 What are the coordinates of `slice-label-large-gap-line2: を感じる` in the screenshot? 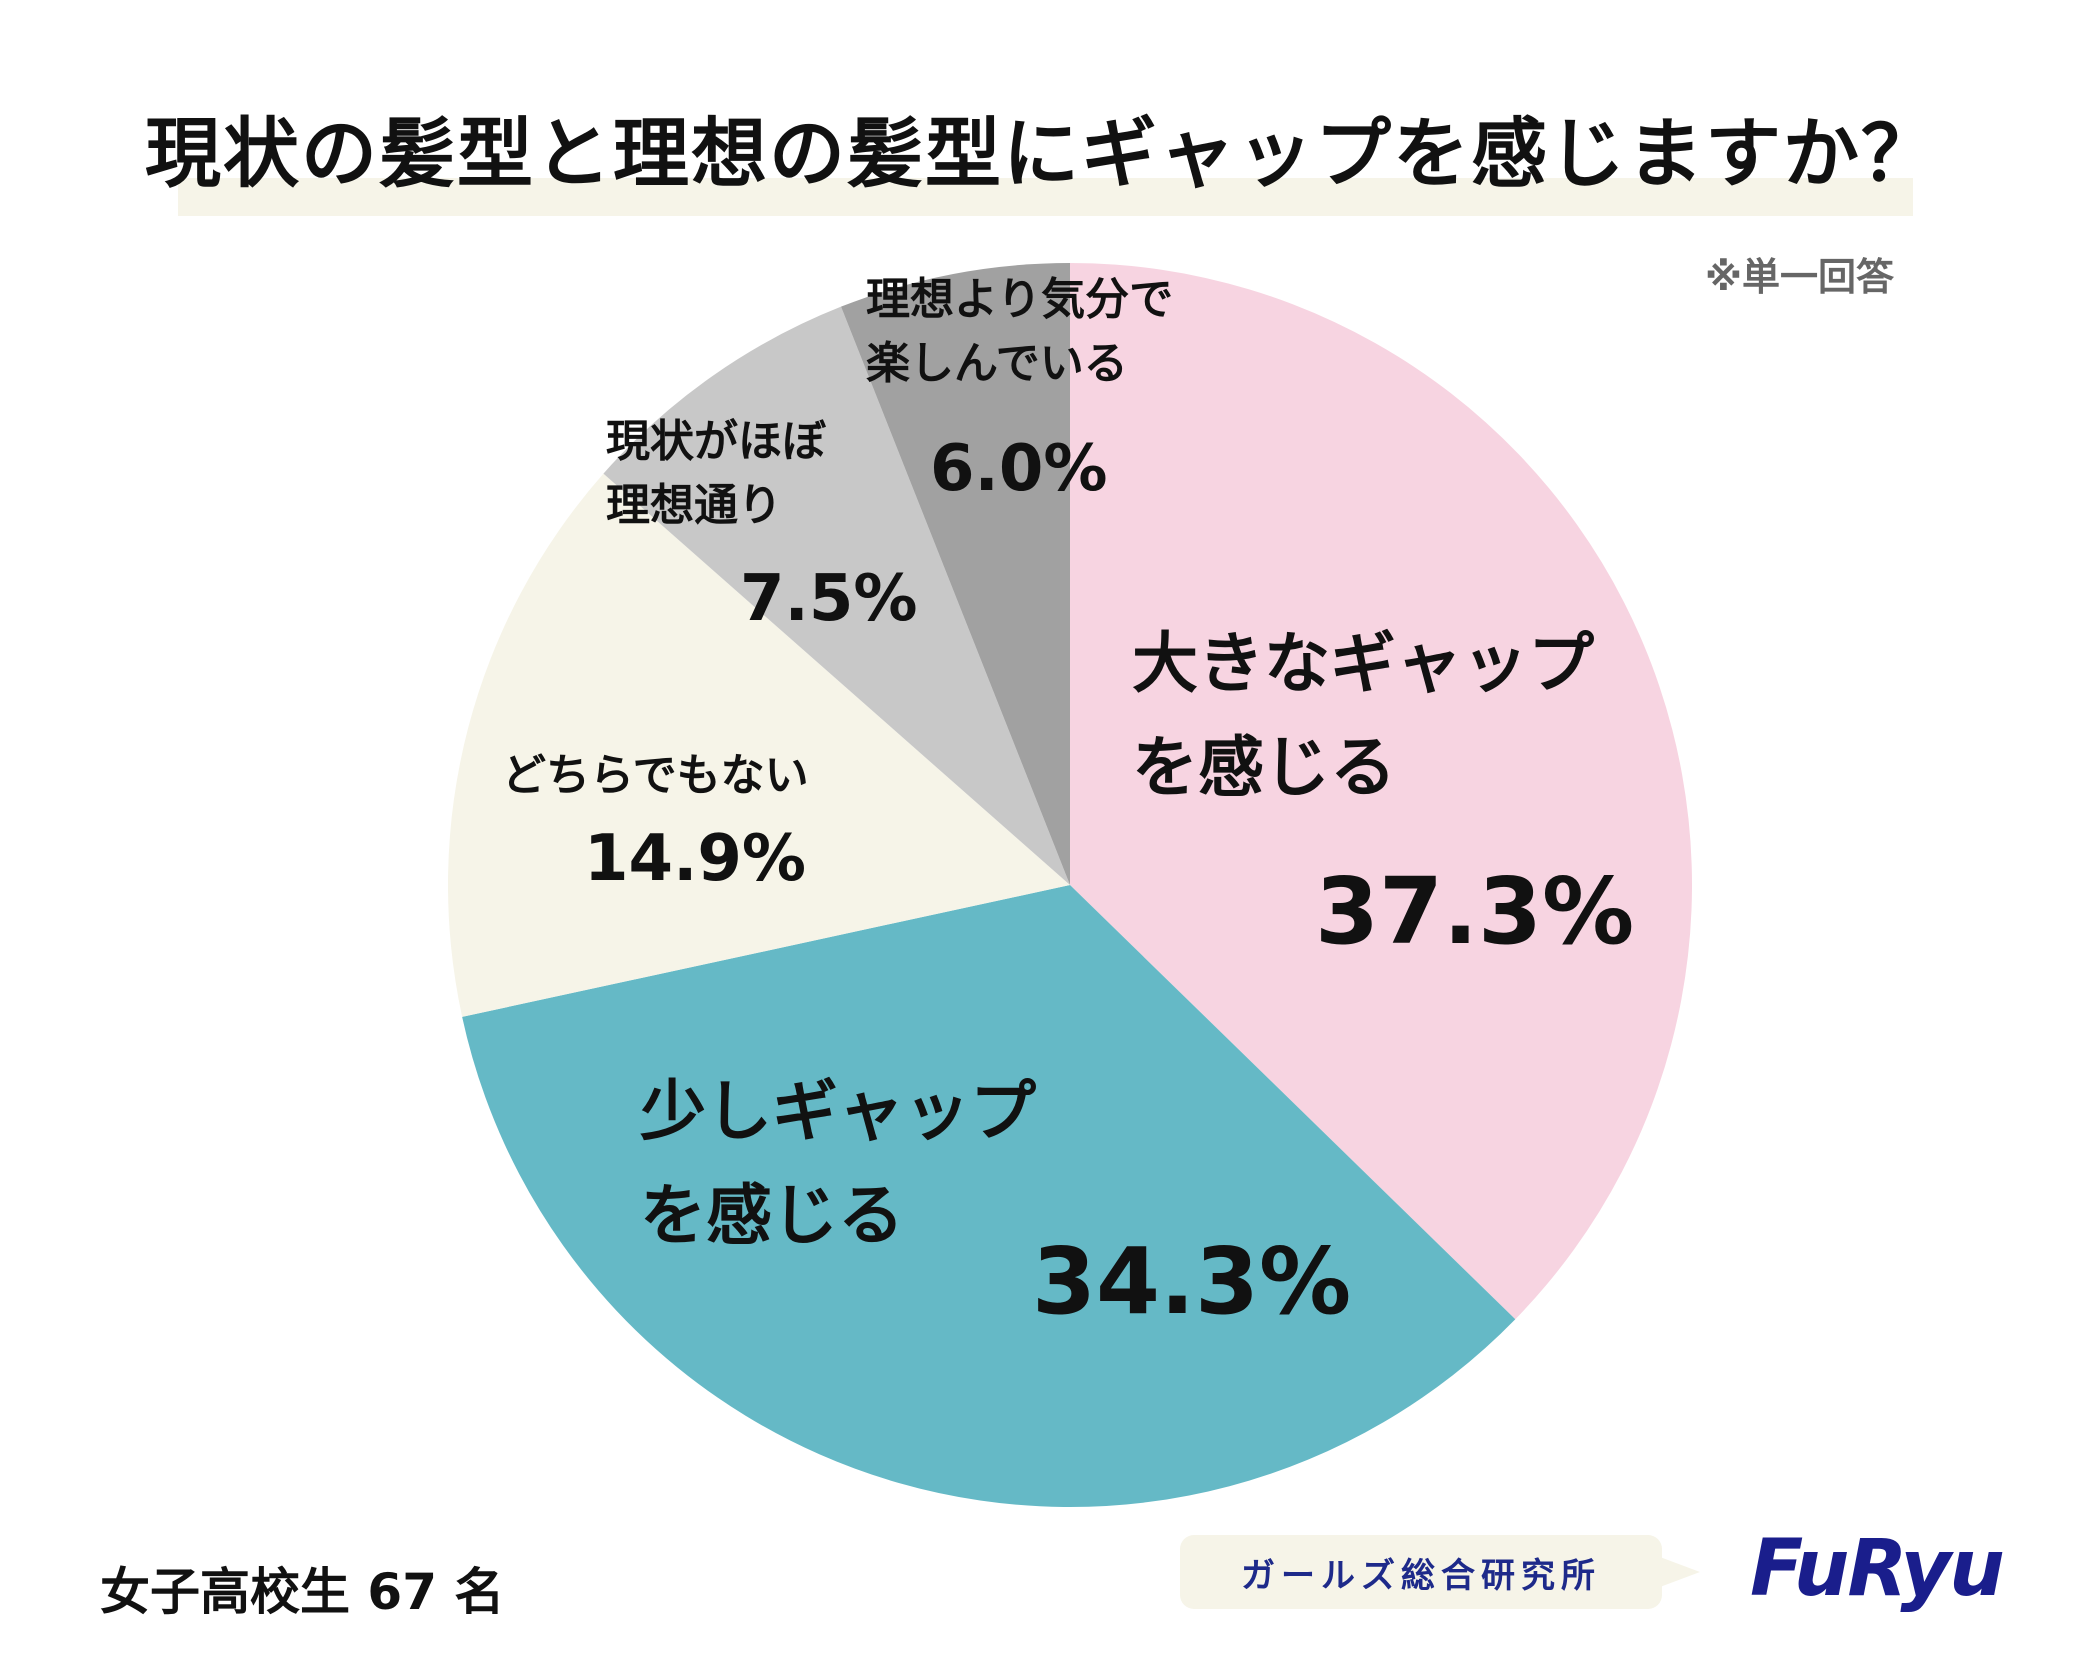 It's located at (1264, 767).